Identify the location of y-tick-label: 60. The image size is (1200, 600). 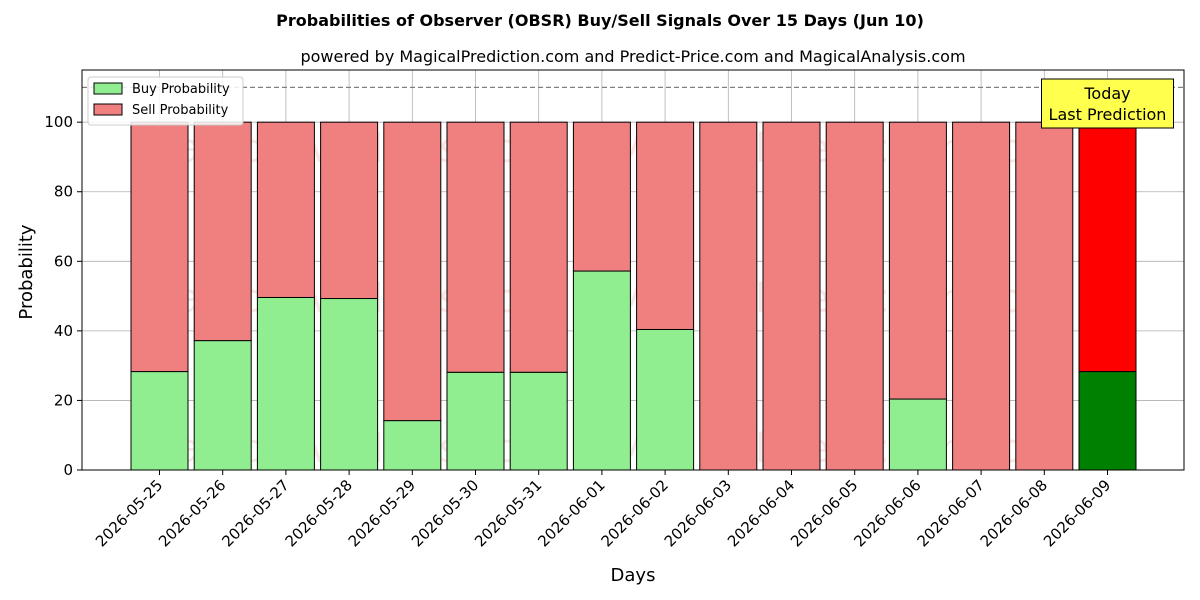
(63, 261).